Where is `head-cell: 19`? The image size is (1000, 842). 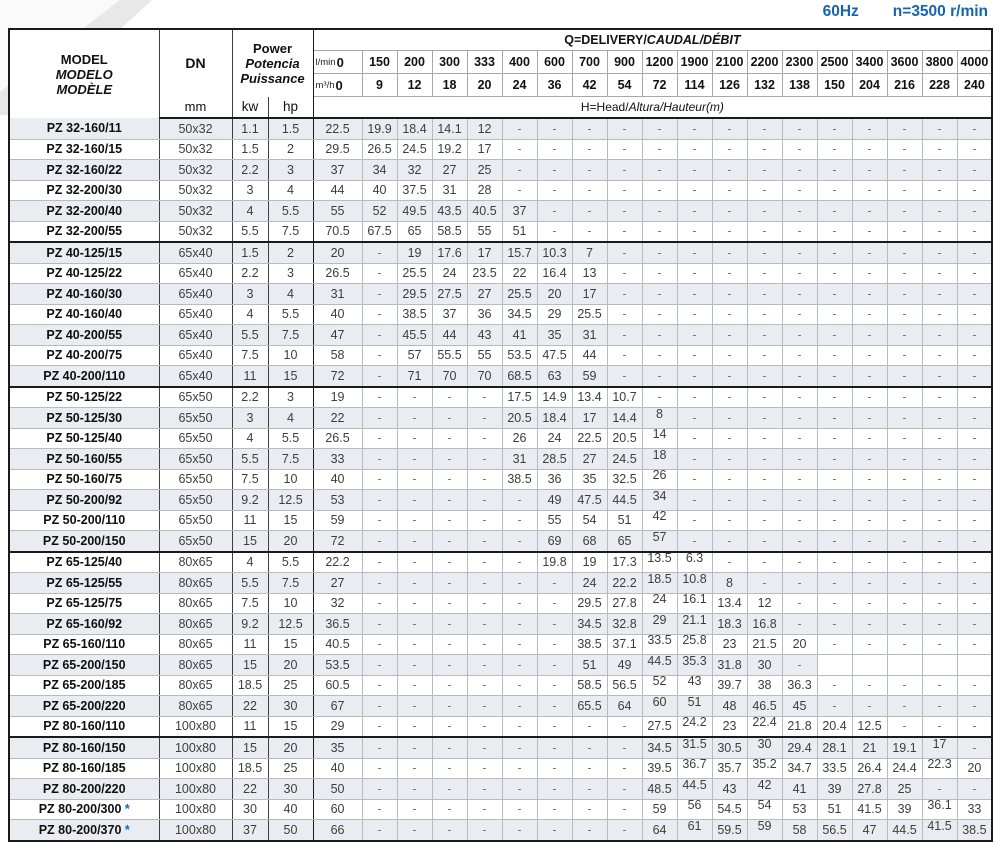
head-cell: 19 is located at coordinates (415, 253).